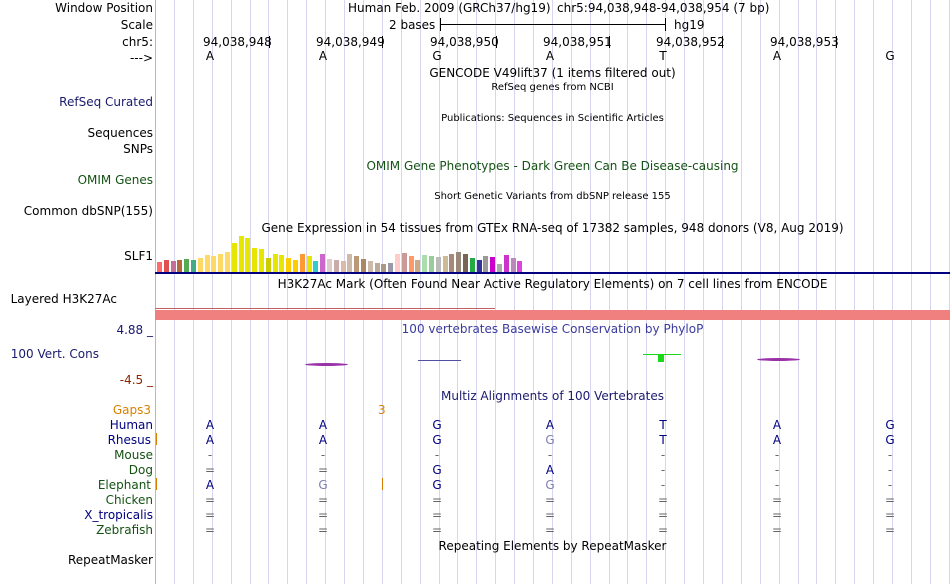 The image size is (950, 584). I want to click on h3k27-label: Layered H3K27Ac, so click(63, 299).